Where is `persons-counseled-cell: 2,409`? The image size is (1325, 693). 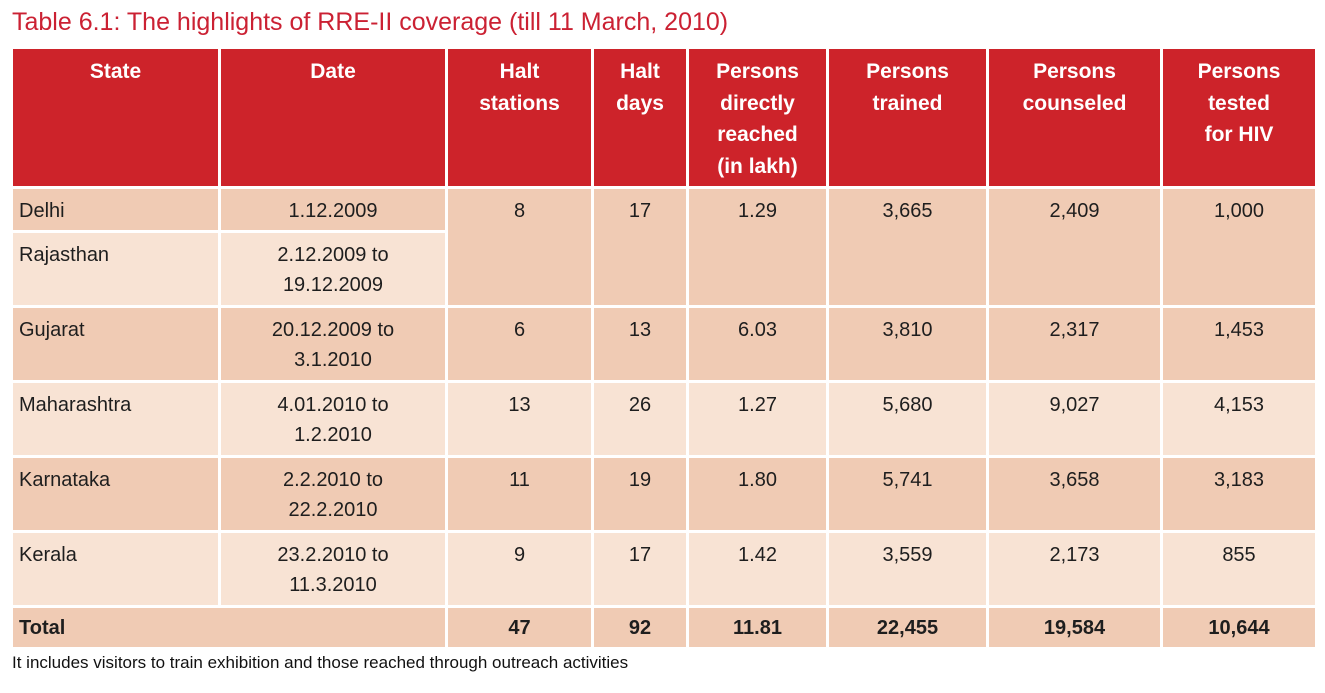 persons-counseled-cell: 2,409 is located at coordinates (1074, 247).